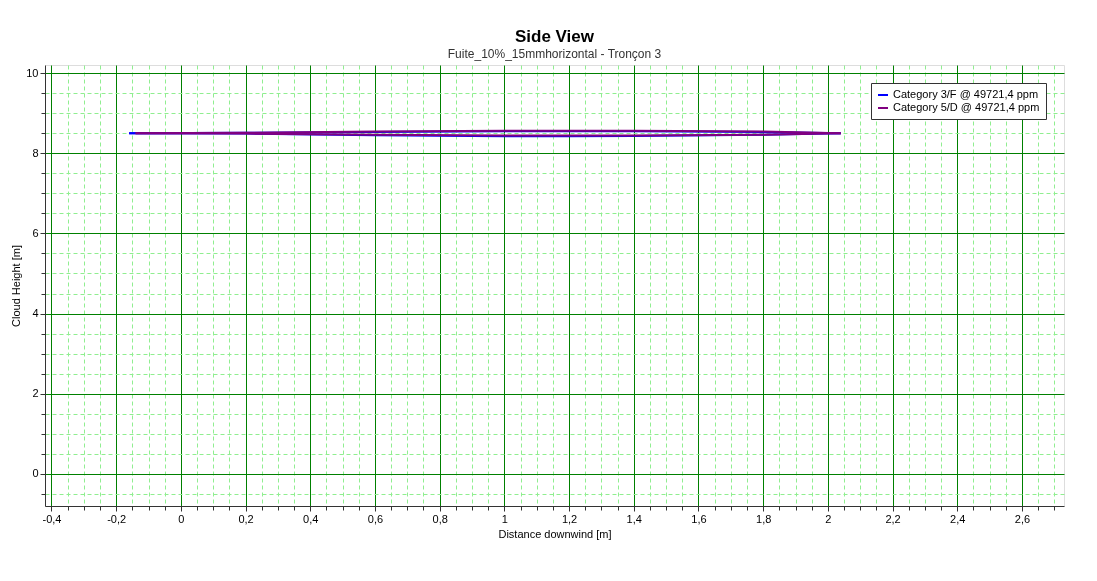  What do you see at coordinates (1022, 518) in the screenshot?
I see `x-tick-label: 2,6` at bounding box center [1022, 518].